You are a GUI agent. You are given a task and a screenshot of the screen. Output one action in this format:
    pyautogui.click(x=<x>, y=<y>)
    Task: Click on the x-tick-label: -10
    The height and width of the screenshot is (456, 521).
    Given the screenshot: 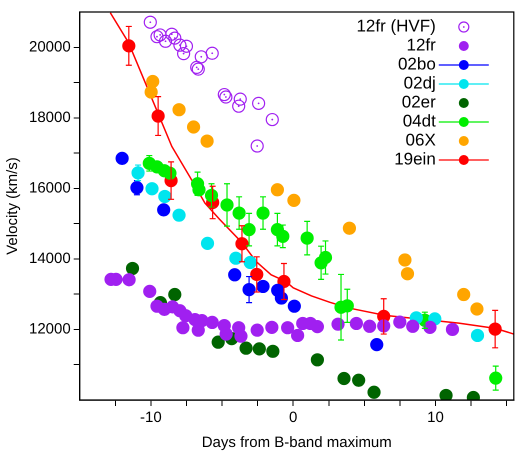 What is the action you would take?
    pyautogui.click(x=151, y=417)
    